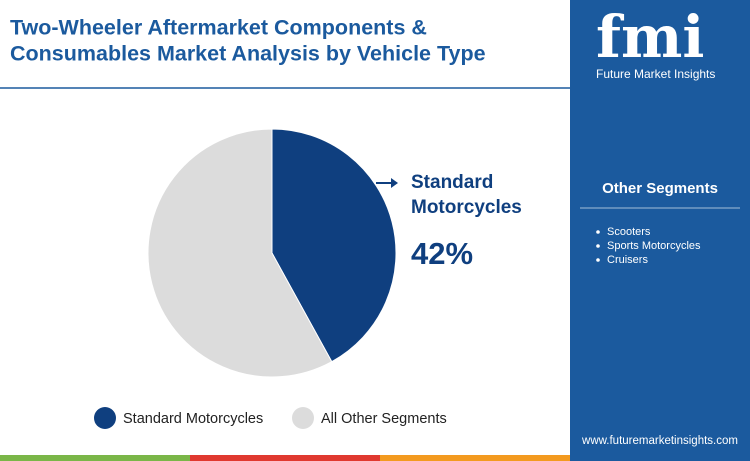 The image size is (750, 461). Describe the element at coordinates (384, 419) in the screenshot. I see `legend-label: All Other Segments` at that location.